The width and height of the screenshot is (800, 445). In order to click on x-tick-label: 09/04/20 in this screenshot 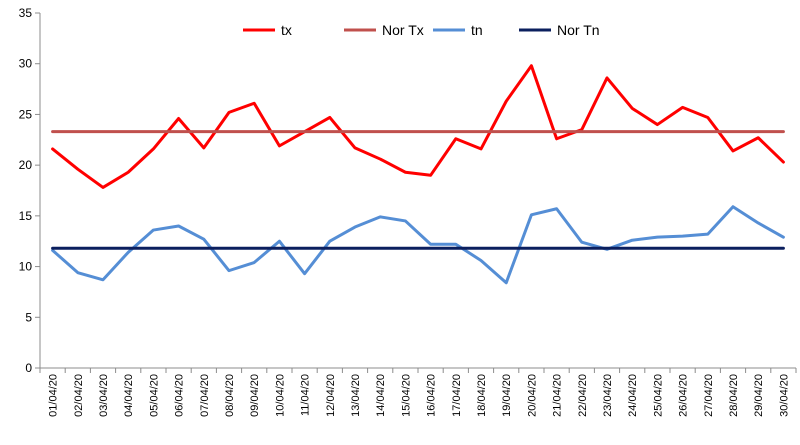, I will do `click(255, 395)`.